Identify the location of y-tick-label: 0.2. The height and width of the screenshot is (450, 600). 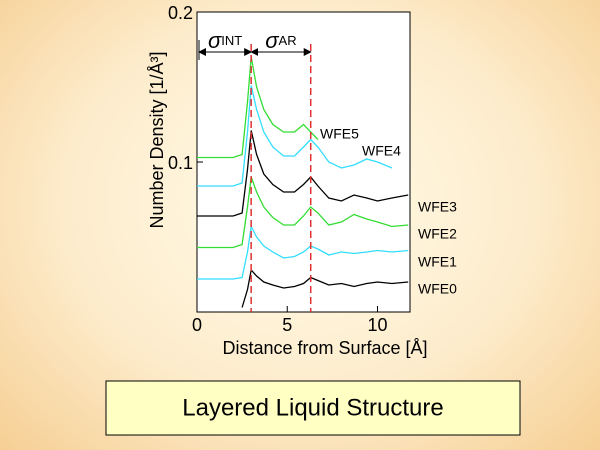
(180, 13).